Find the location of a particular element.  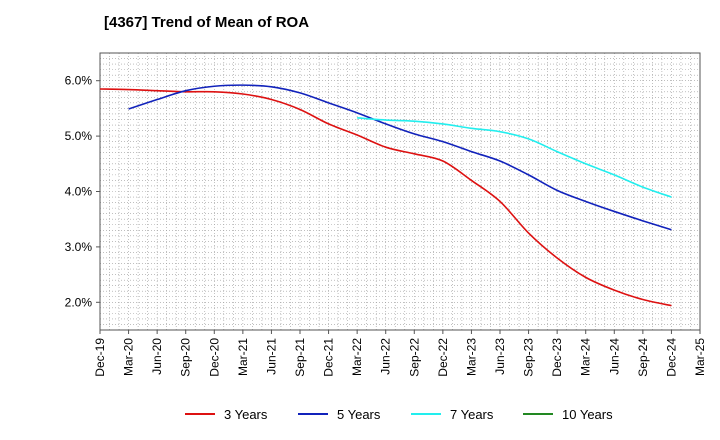

legend-label-7-years: 7 Years is located at coordinates (472, 414).